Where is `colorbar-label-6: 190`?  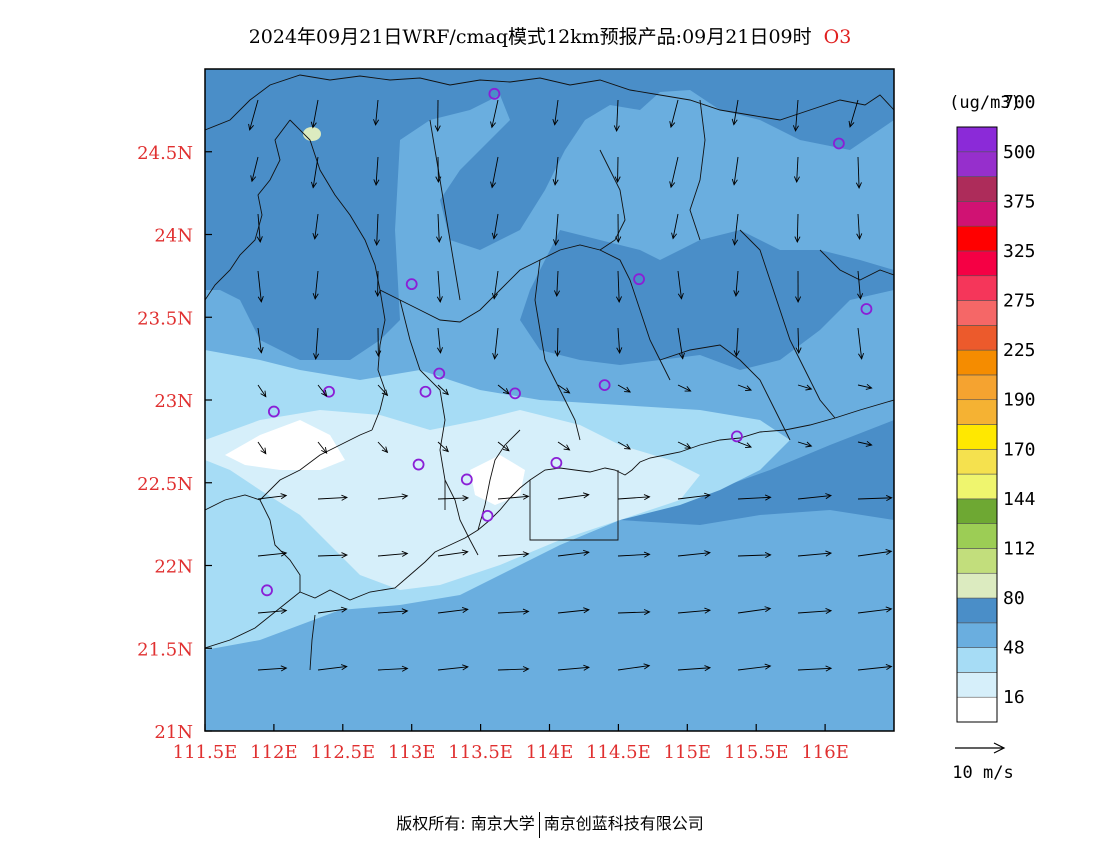
colorbar-label-6: 190 is located at coordinates (1019, 400).